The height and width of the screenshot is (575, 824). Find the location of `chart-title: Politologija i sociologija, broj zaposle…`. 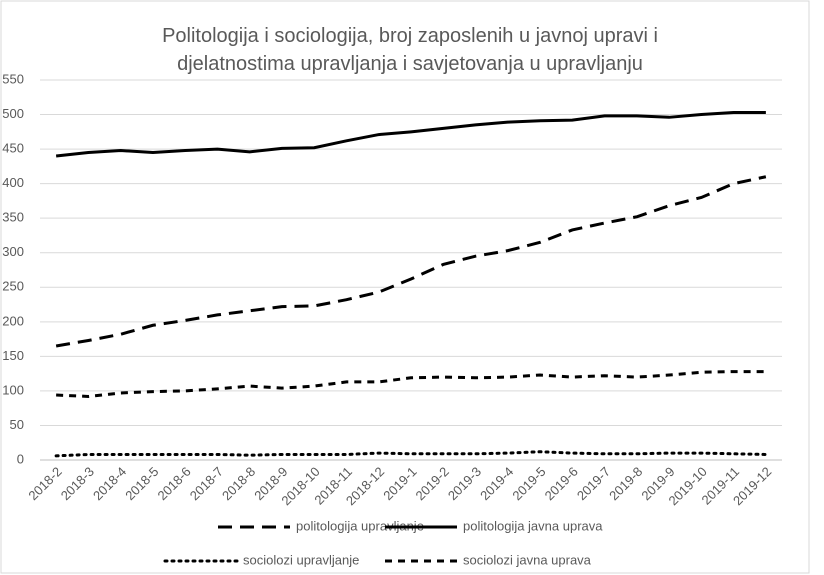

chart-title: Politologija i sociologija, broj zaposle… is located at coordinates (410, 50).